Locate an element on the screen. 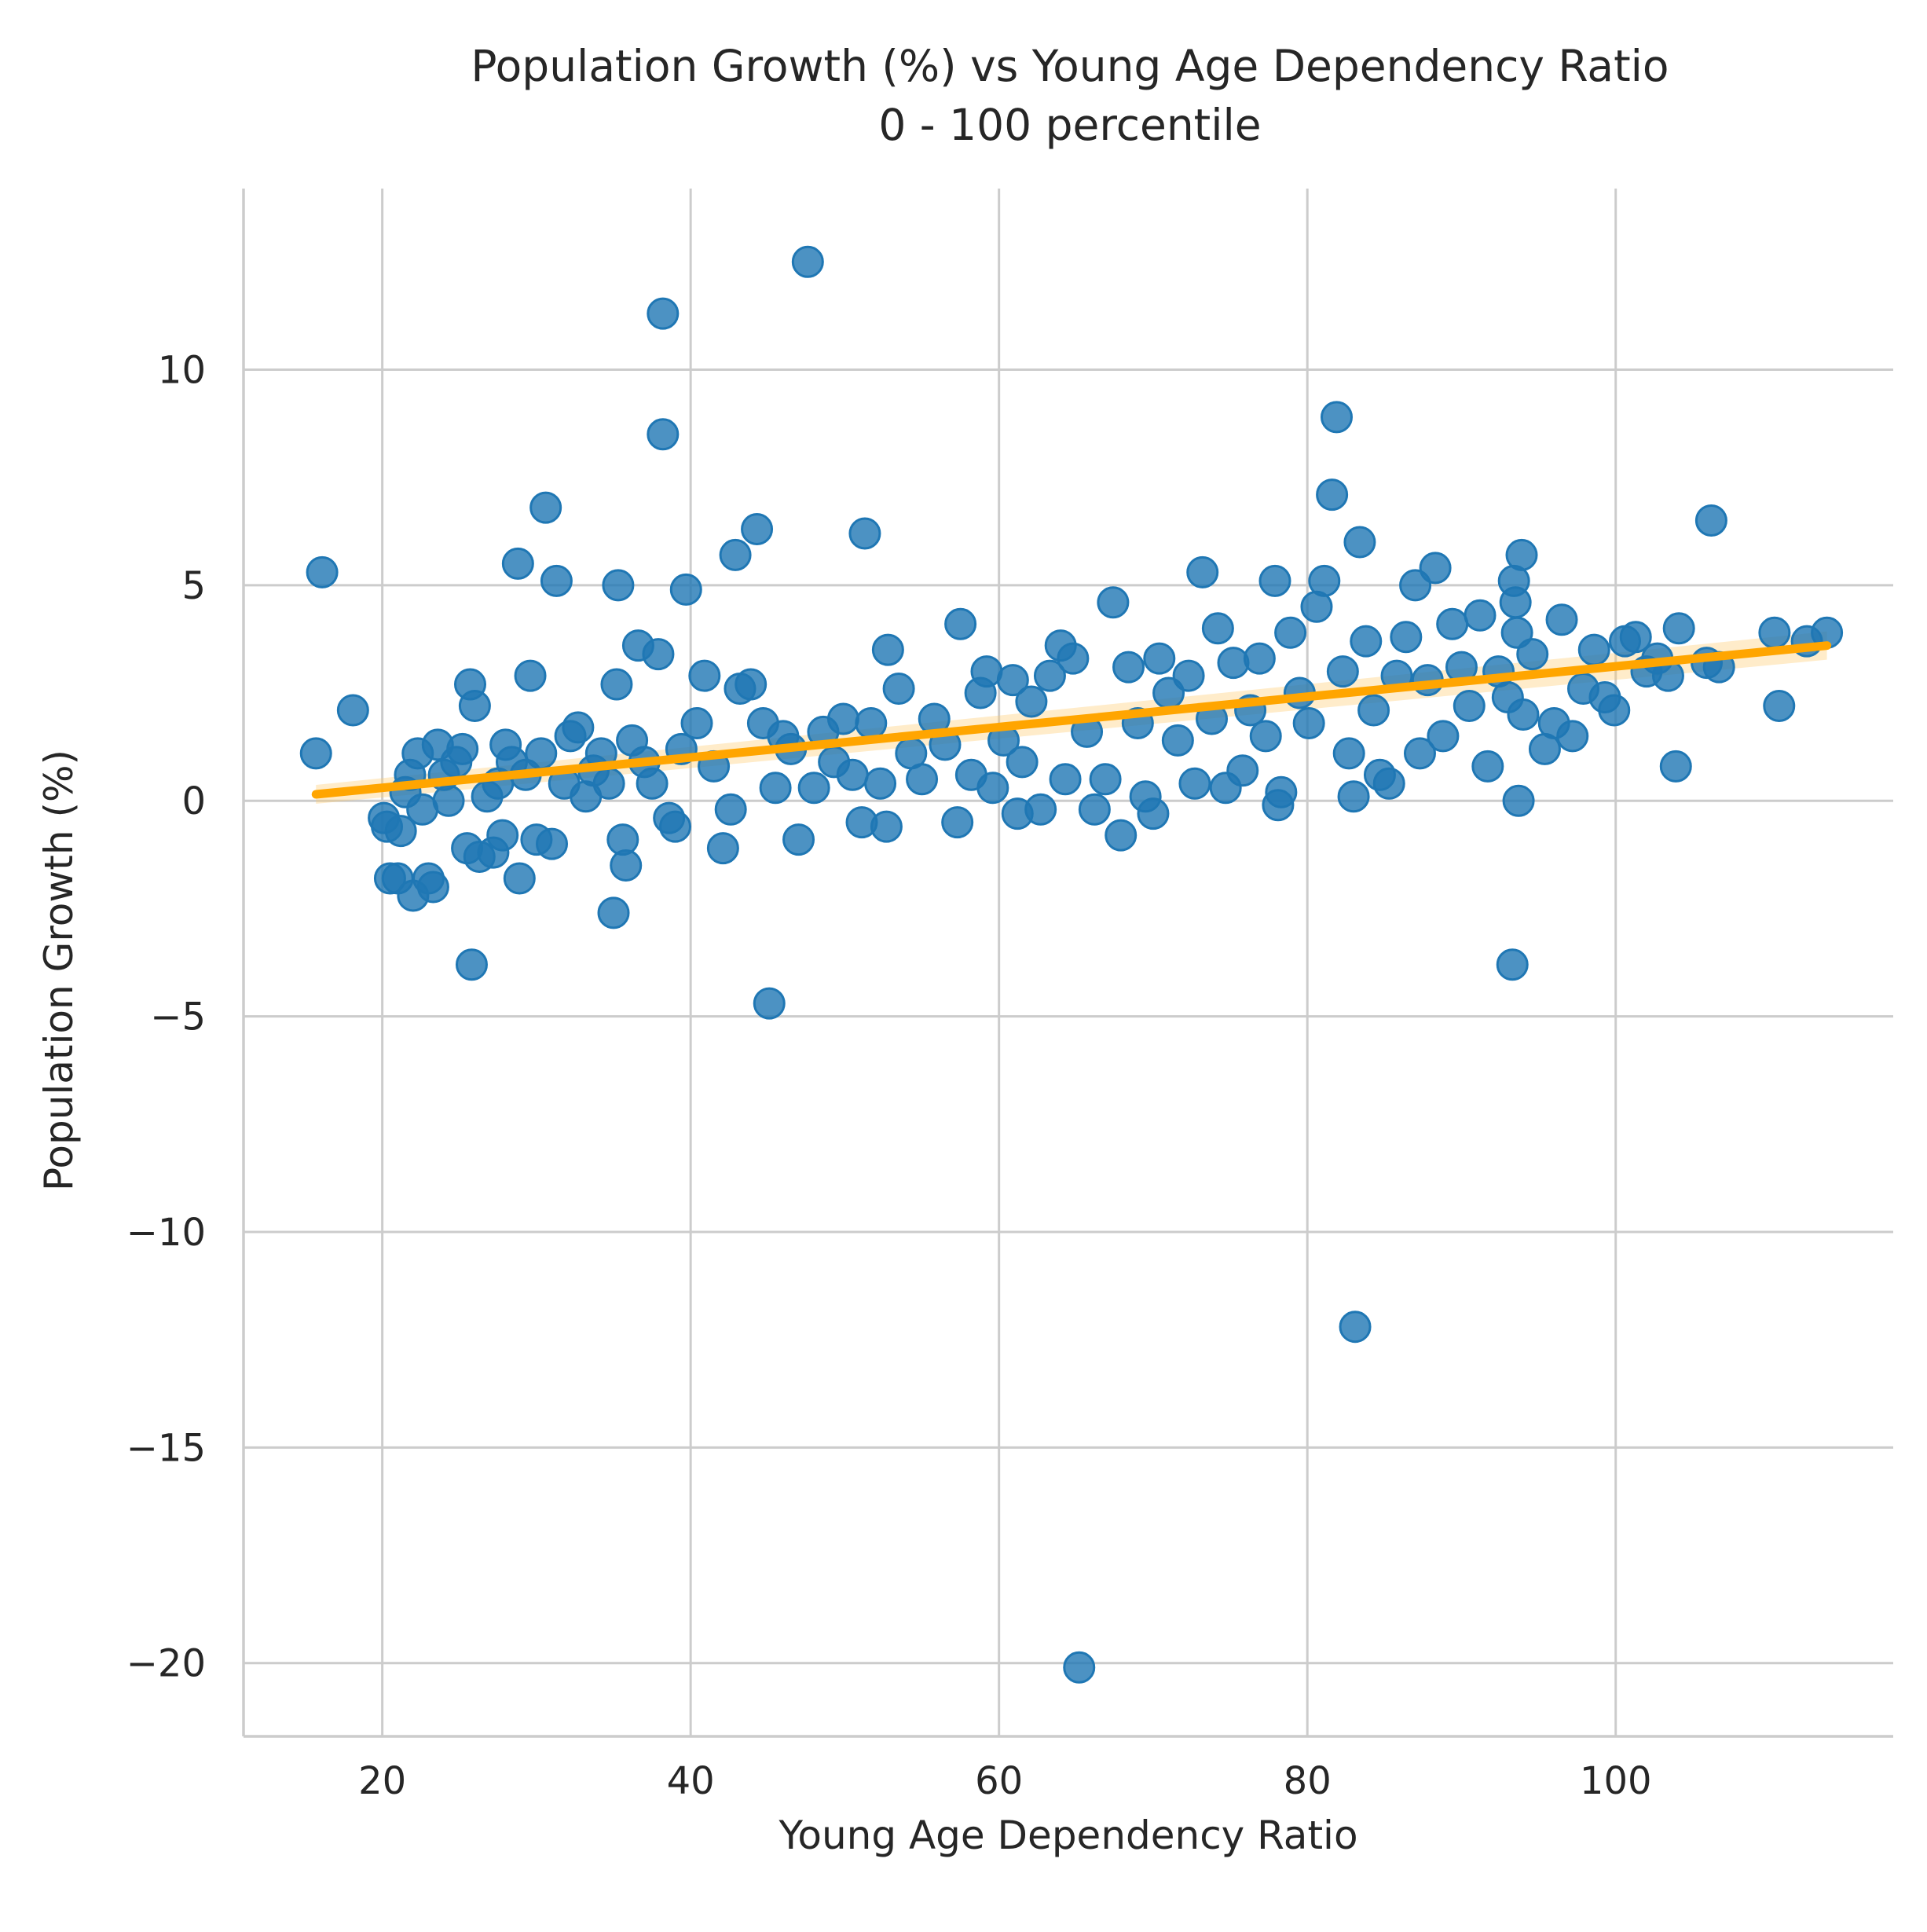 The image size is (1927, 1932). x-tick-label: 60 is located at coordinates (999, 1781).